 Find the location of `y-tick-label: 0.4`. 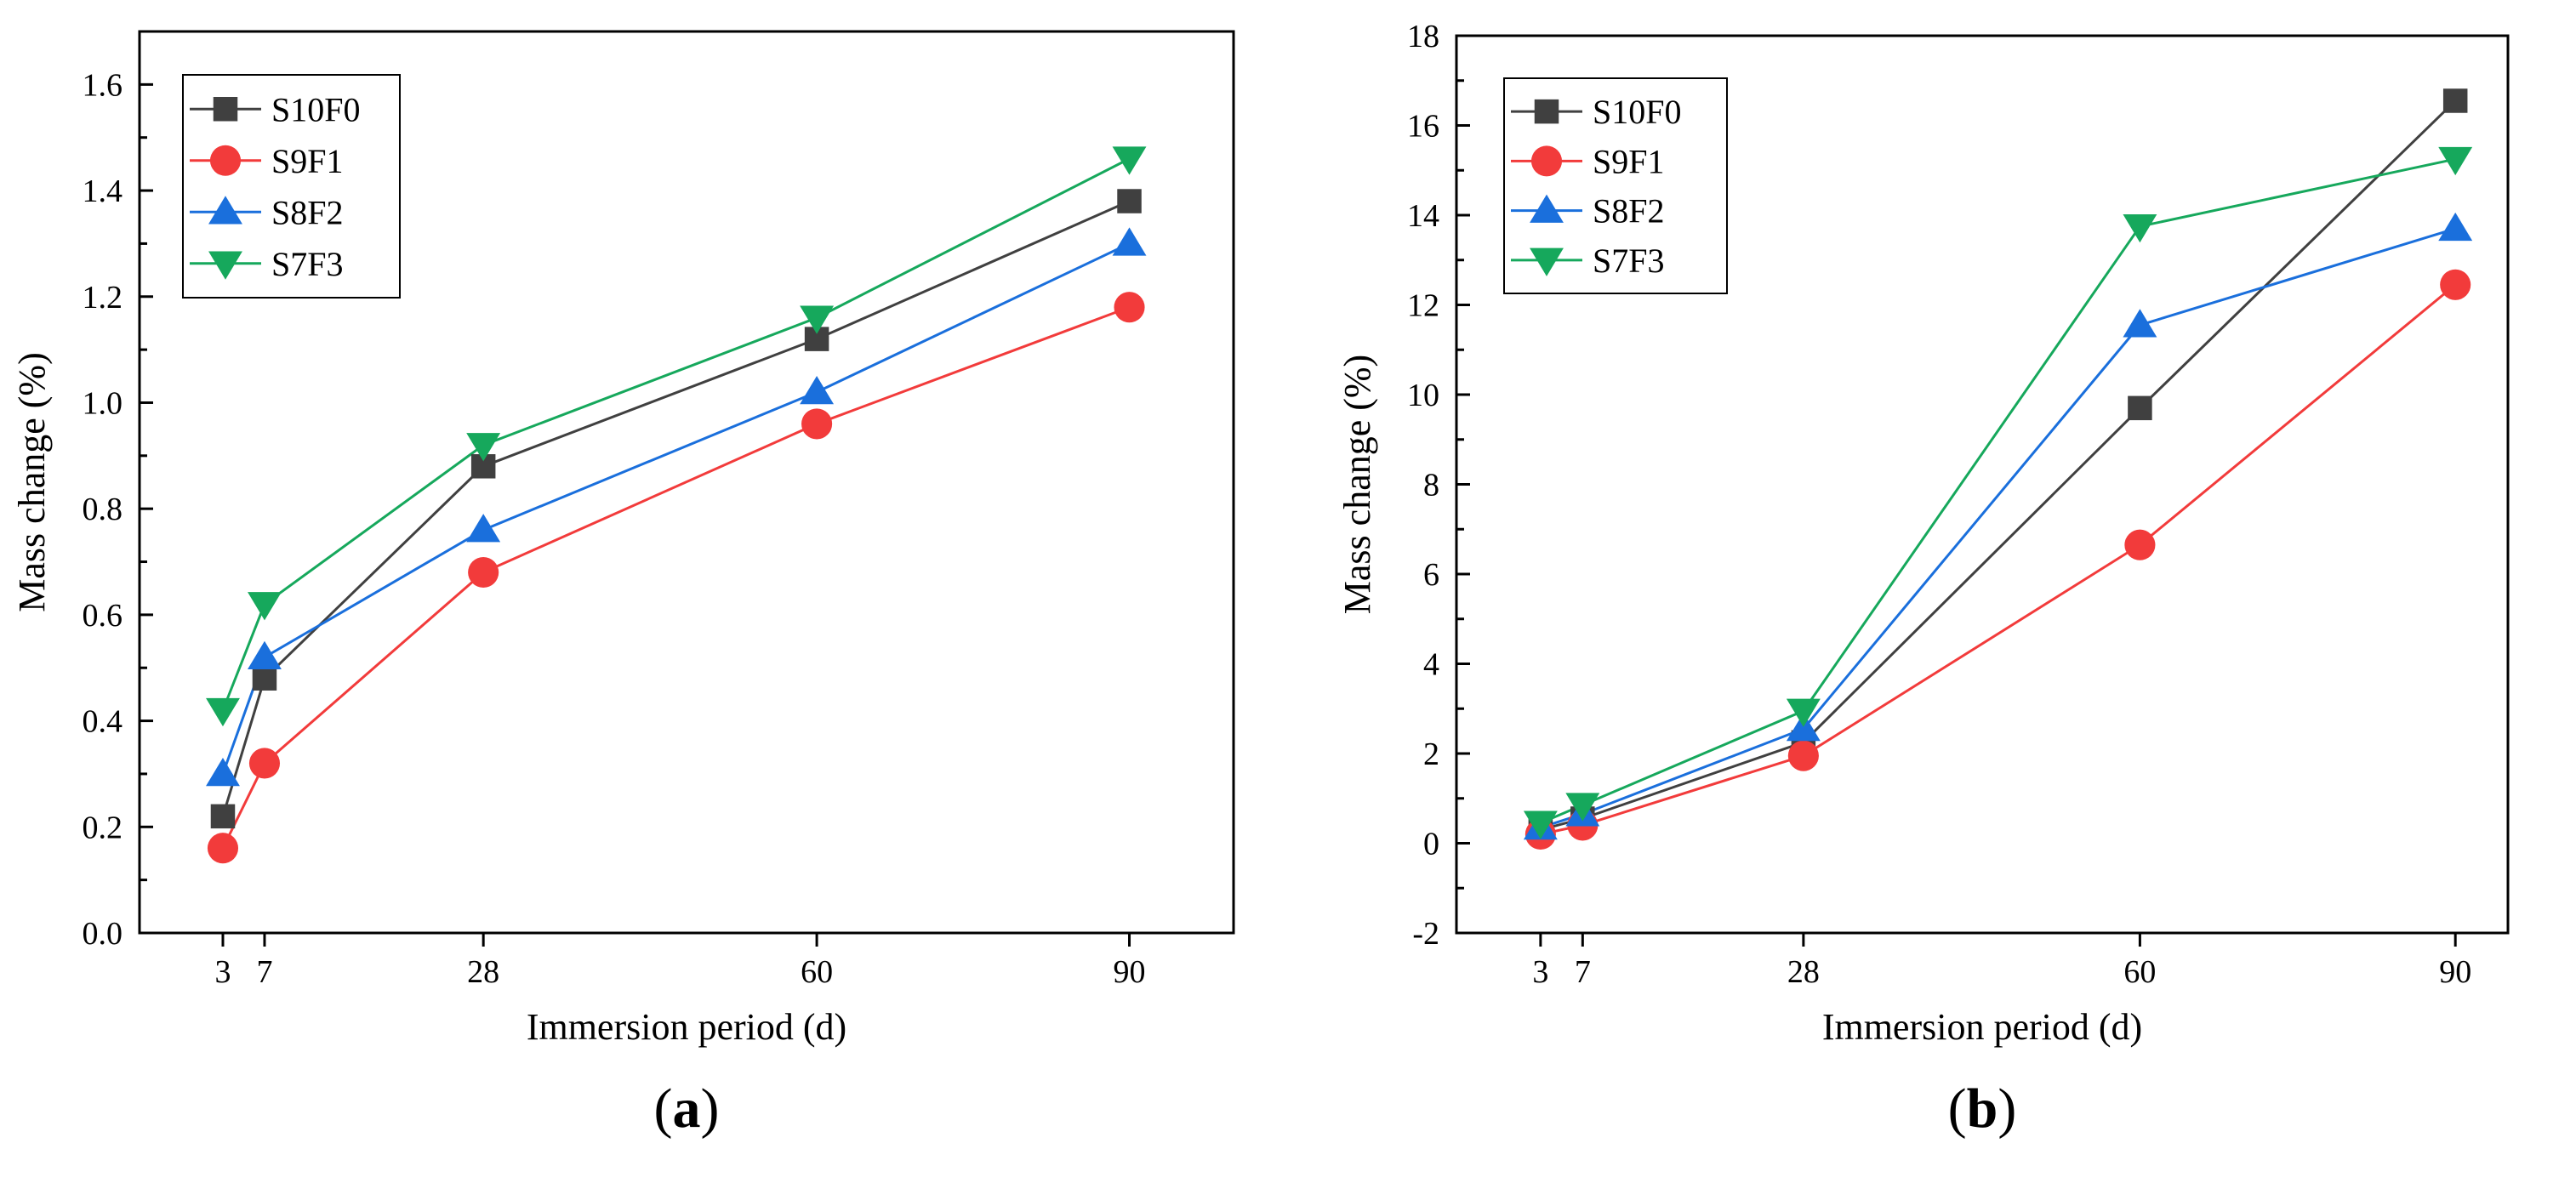

y-tick-label: 0.4 is located at coordinates (103, 722).